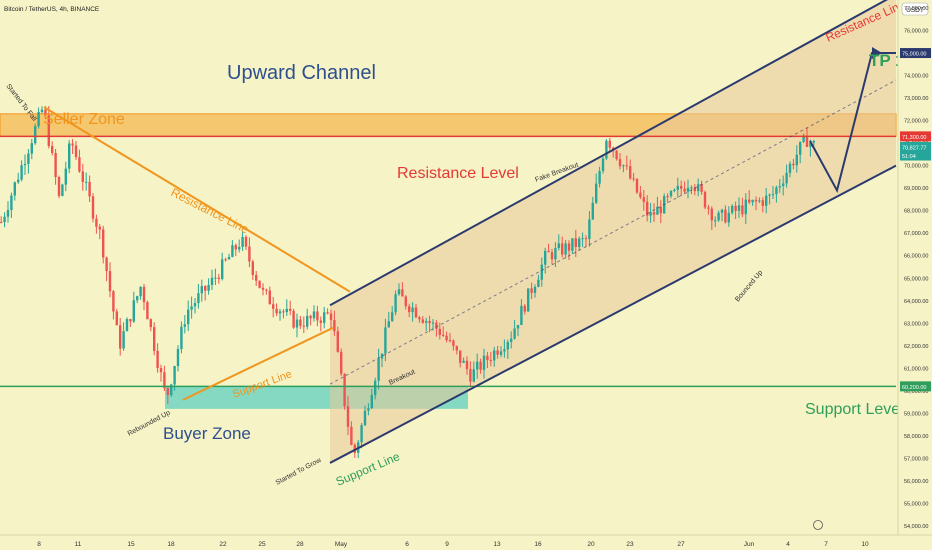 The width and height of the screenshot is (932, 550). Describe the element at coordinates (131, 544) in the screenshot. I see `x-tick-label: 15` at that location.